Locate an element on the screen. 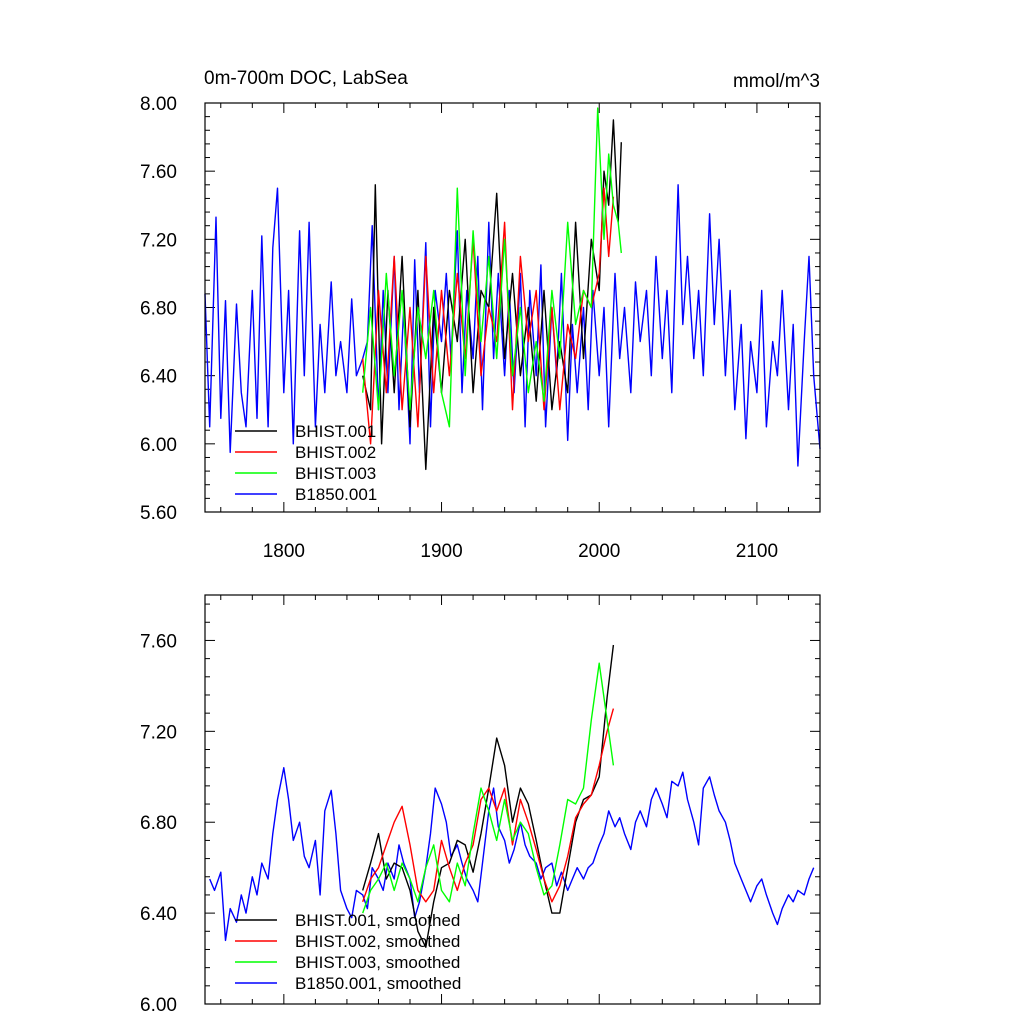 The width and height of the screenshot is (1024, 1024). top-y-tick-labels: 5.60 6.00 6.40 6.80 7.20 7.60 8.00 is located at coordinates (158, 309).